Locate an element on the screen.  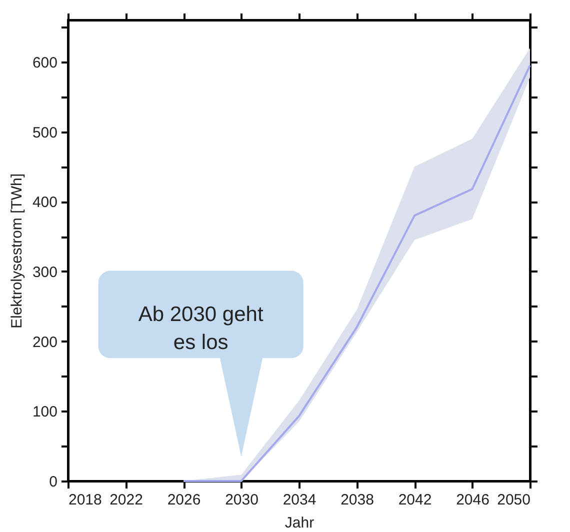
y-tick-label: 300 is located at coordinates (45, 272).